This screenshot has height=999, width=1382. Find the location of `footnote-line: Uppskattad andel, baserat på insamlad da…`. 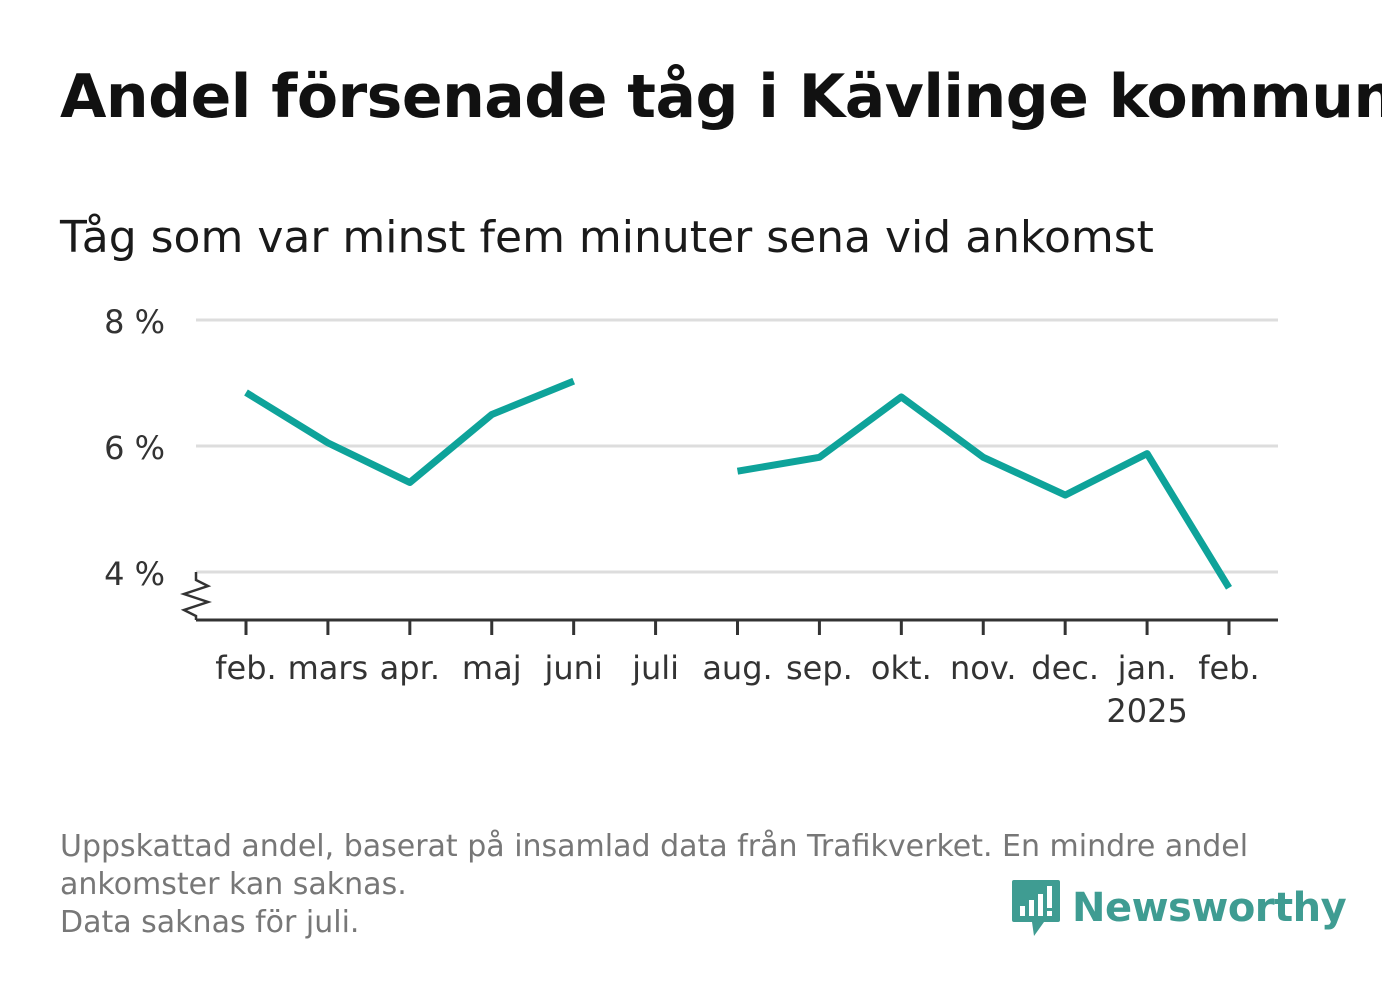

footnote-line: Uppskattad andel, baserat på insamlad da… is located at coordinates (654, 846).